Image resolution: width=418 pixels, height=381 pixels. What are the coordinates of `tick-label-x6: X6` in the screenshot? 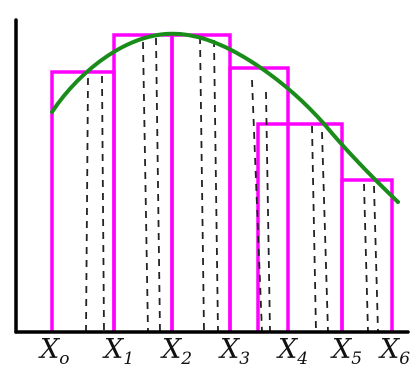 It's located at (394, 351).